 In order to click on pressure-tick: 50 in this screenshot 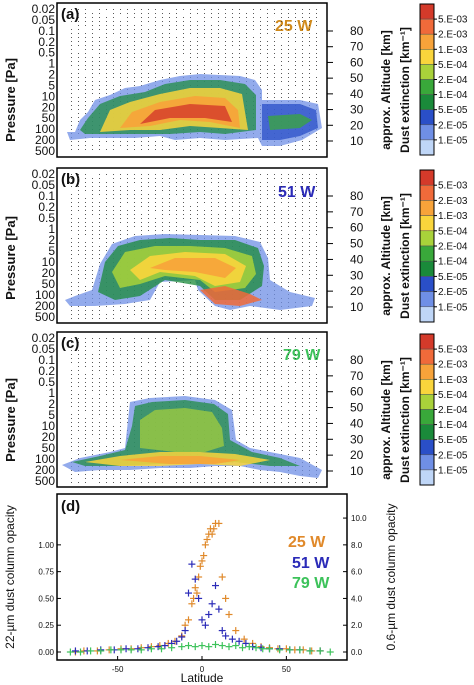, I will do `click(49, 284)`.